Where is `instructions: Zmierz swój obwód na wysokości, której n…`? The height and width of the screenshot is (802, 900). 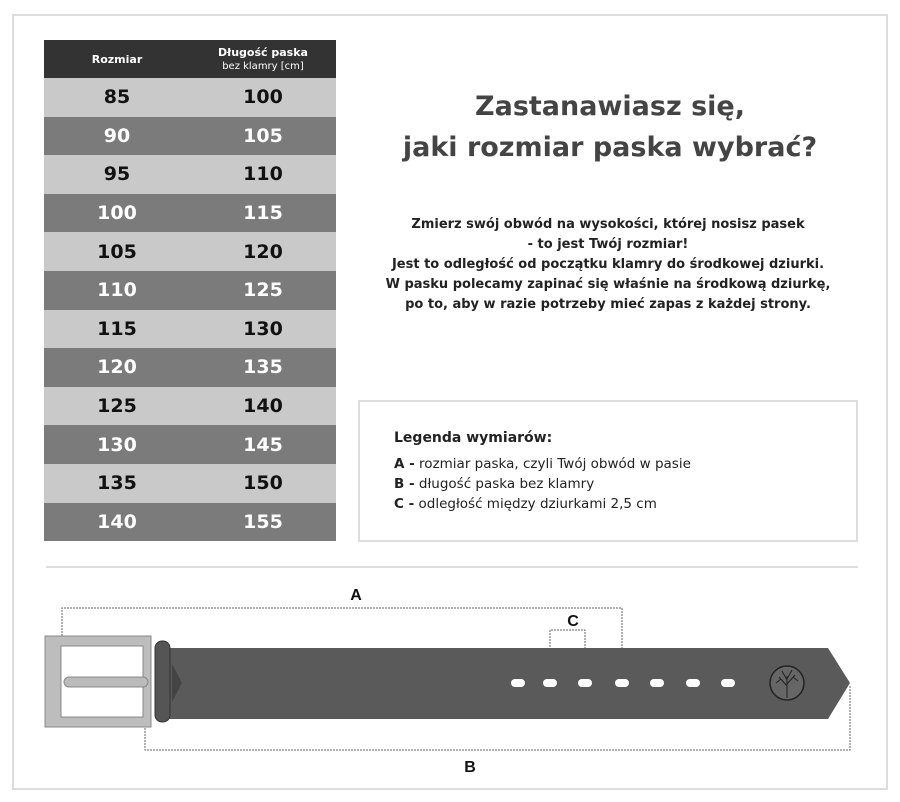 instructions: Zmierz swój obwód na wysokości, której n… is located at coordinates (608, 265).